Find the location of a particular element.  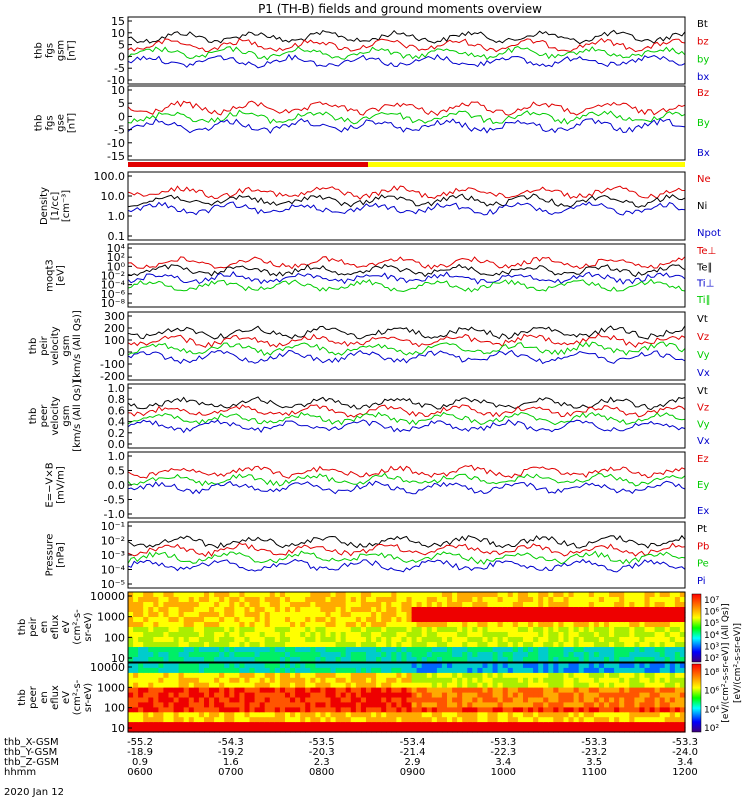

y-tick-label: -5 is located at coordinates (119, 130).